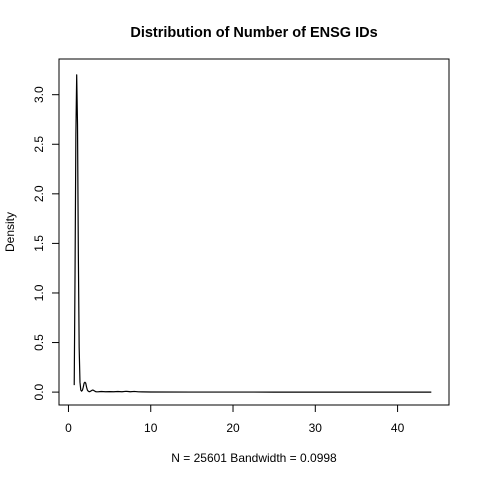 This screenshot has height=480, width=480. Describe the element at coordinates (10, 232) in the screenshot. I see `y-axis-title: Density` at that location.